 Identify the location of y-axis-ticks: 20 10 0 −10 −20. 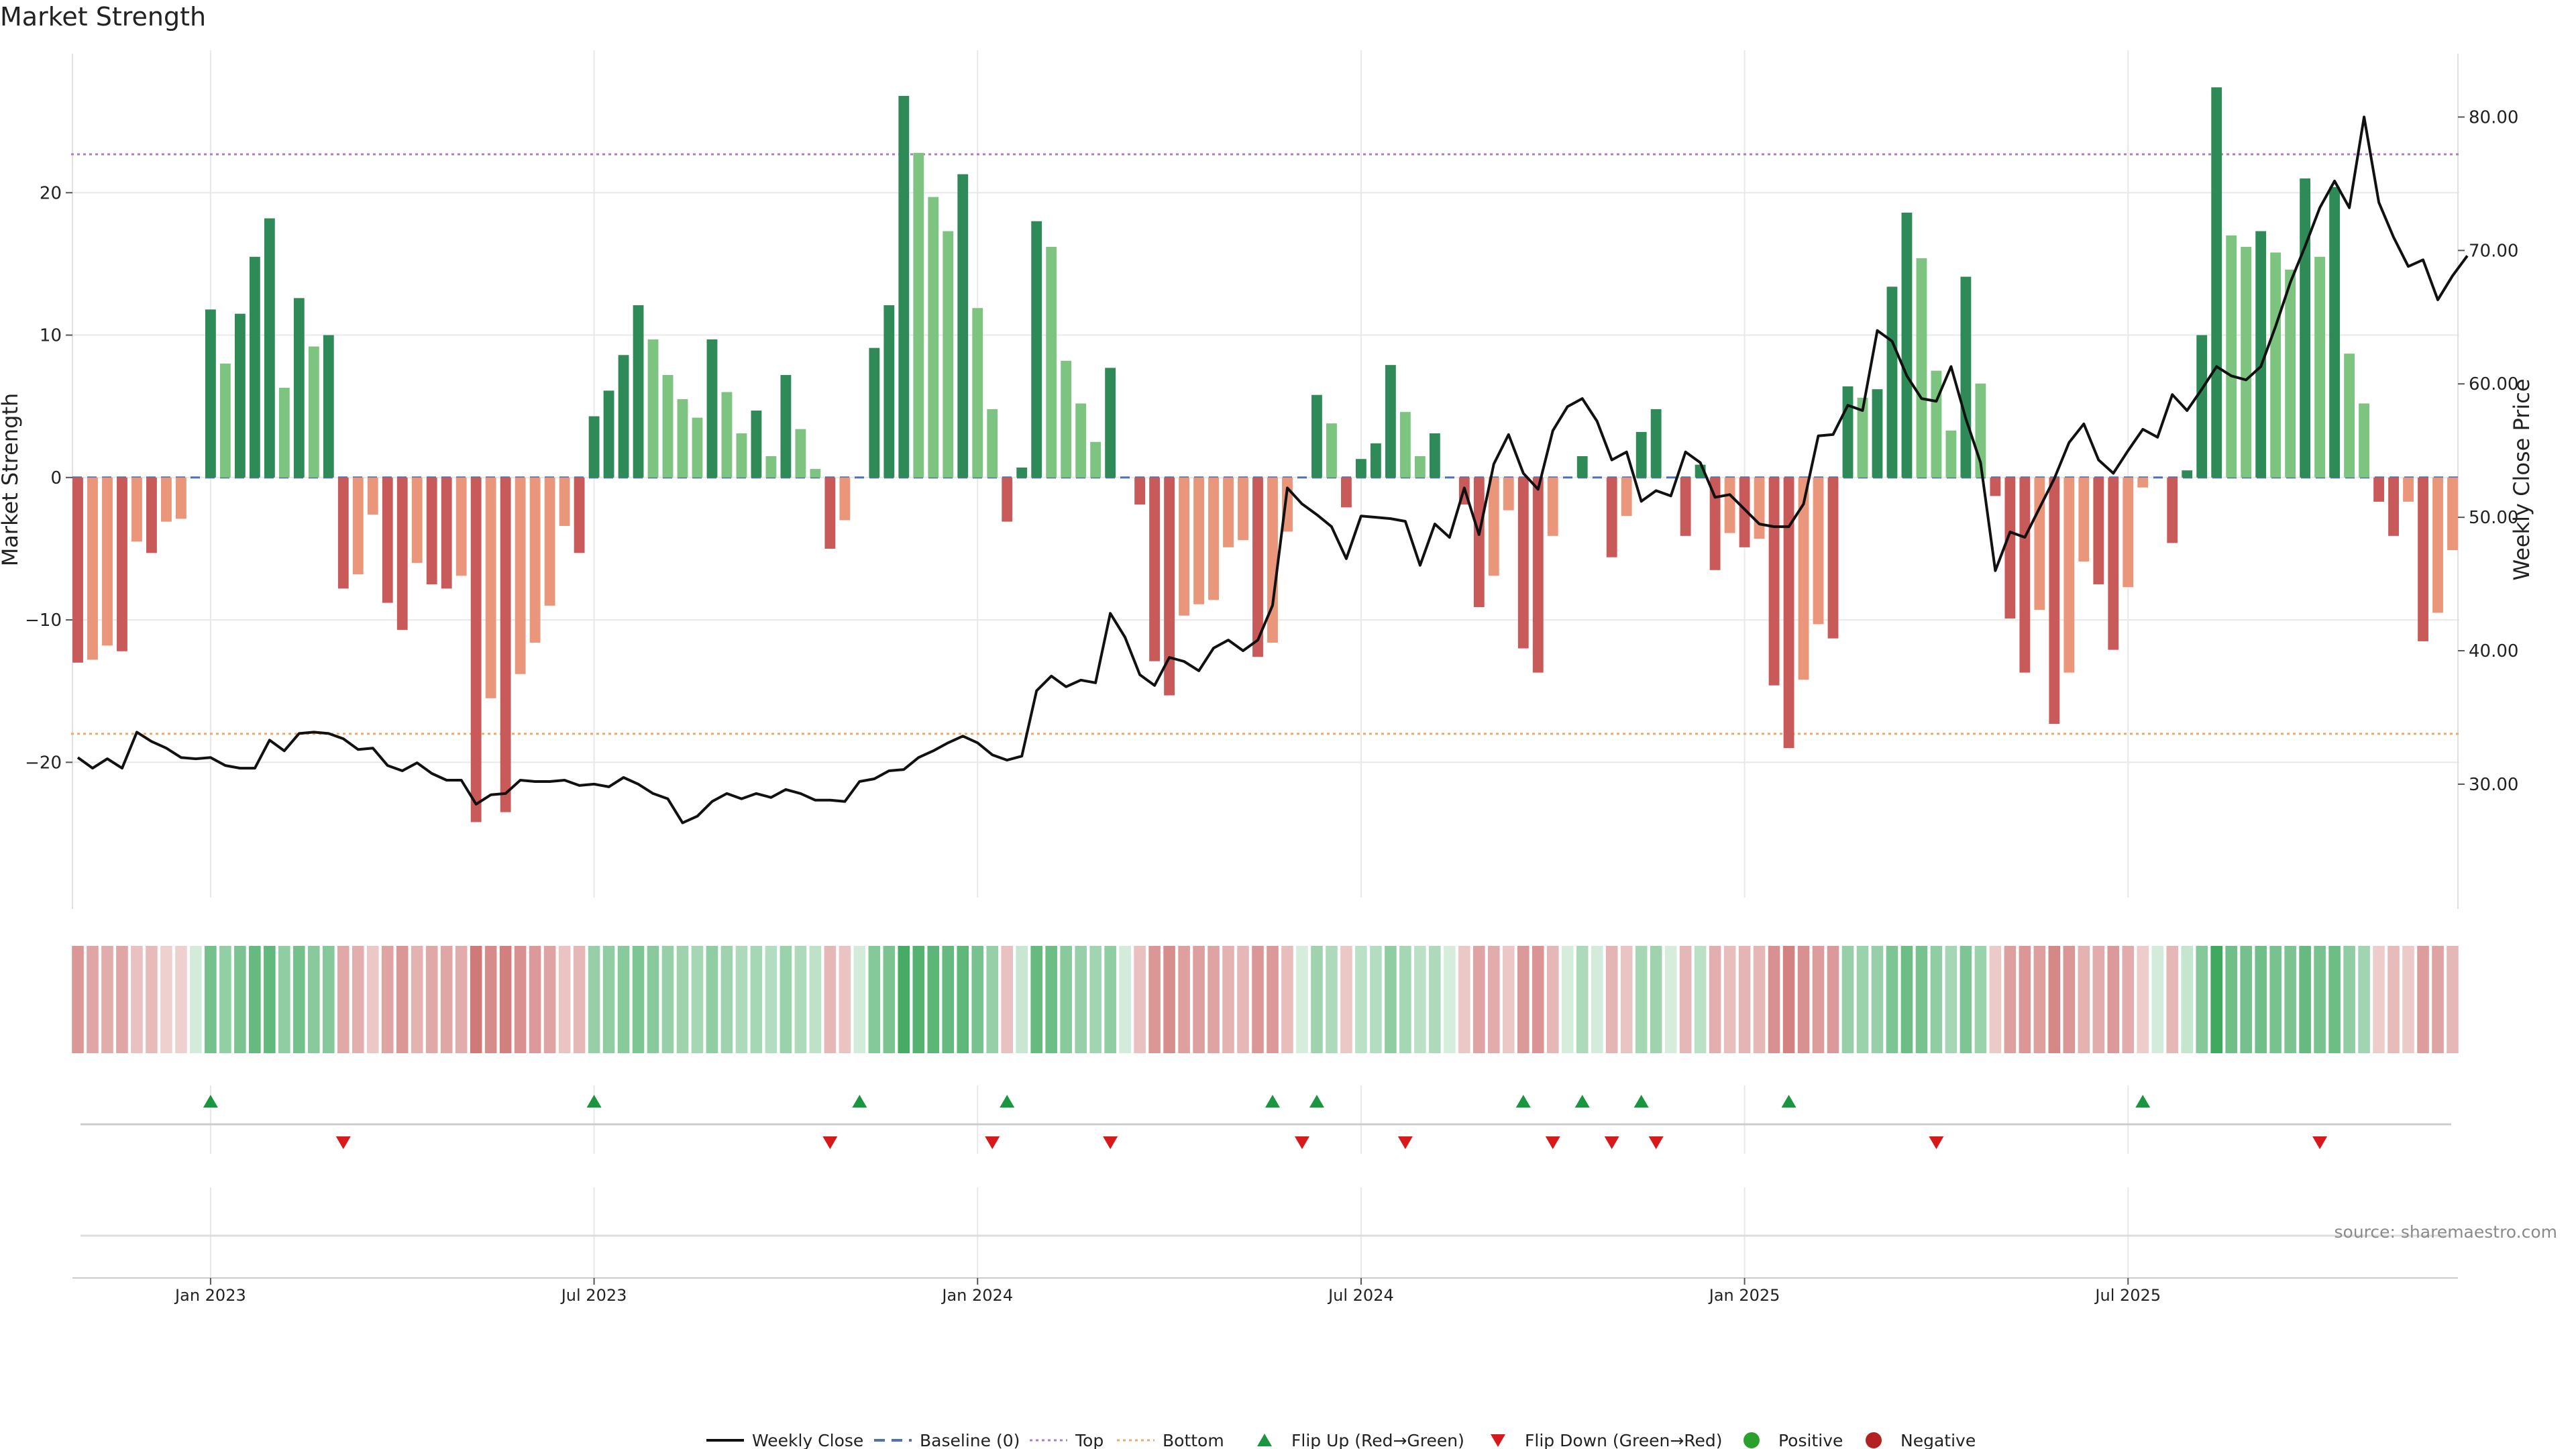
(48, 478).